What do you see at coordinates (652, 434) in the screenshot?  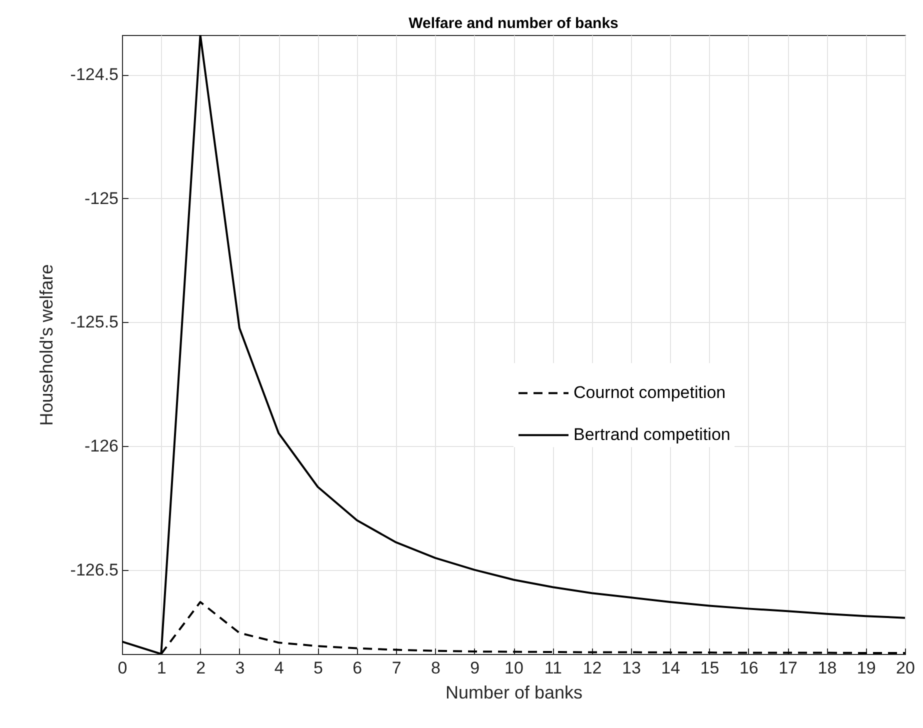 I see `legend-label: Bertrand competition` at bounding box center [652, 434].